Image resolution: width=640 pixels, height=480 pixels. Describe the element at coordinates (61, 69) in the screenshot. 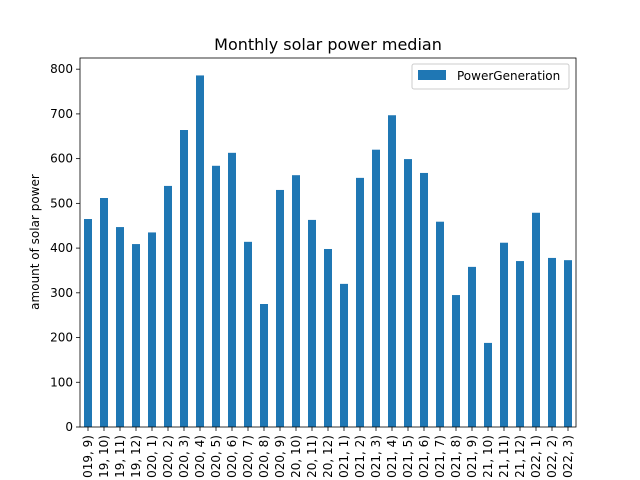

I see `y-tick-label: 800` at that location.